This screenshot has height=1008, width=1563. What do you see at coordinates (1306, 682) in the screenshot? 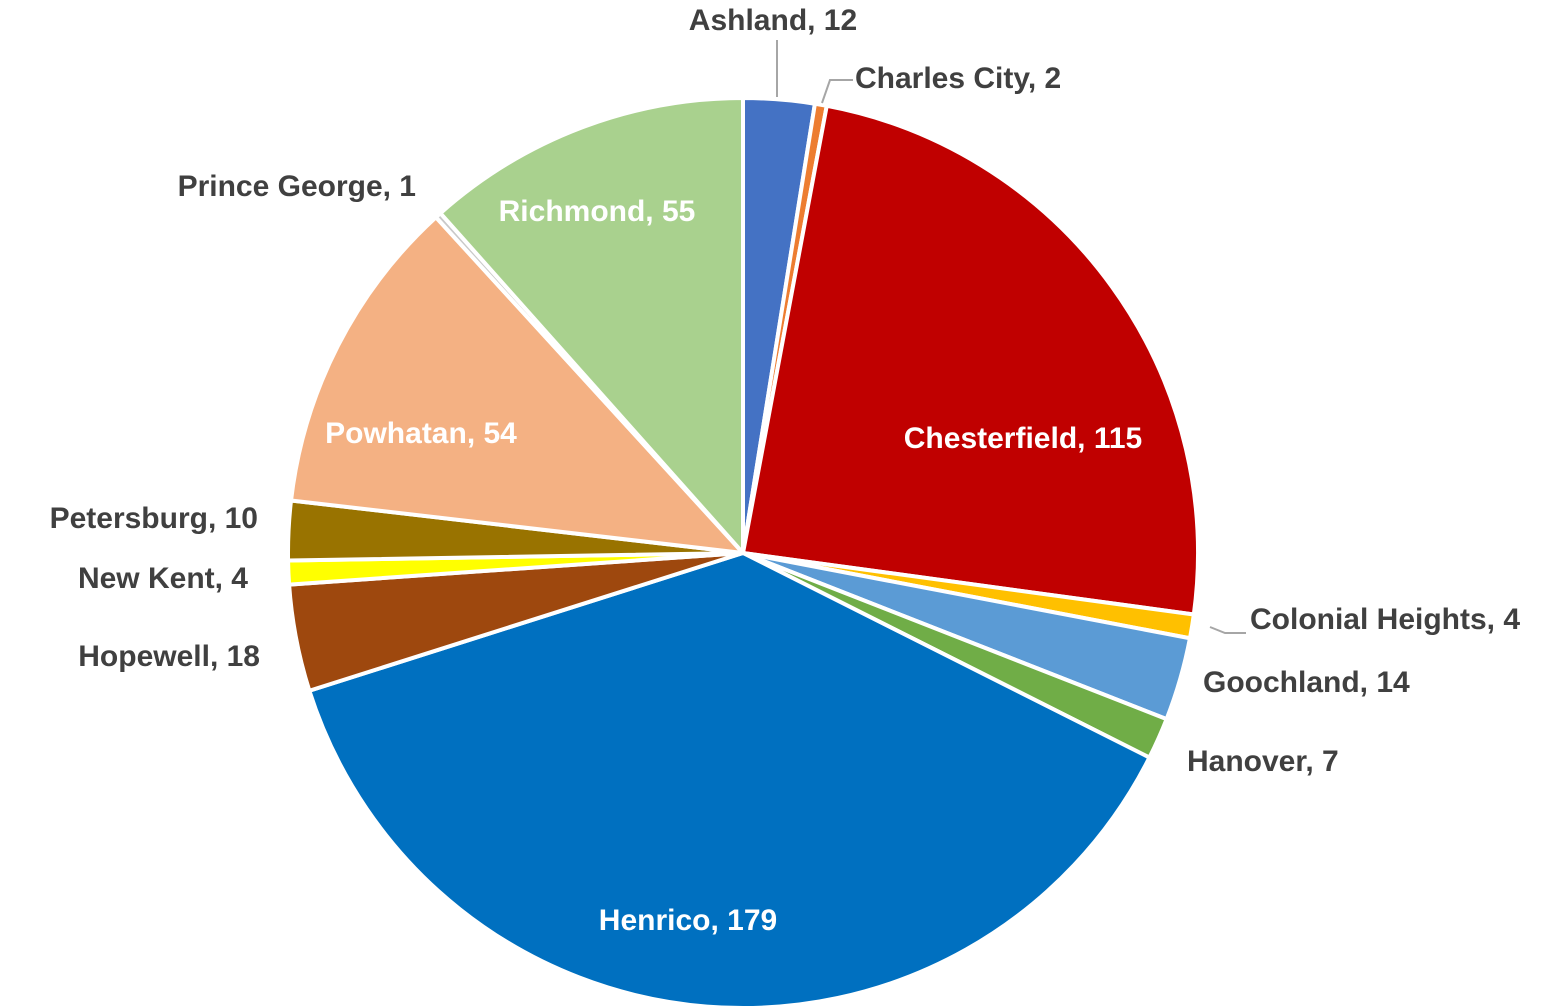
I see `data-label: Goochland, 14` at bounding box center [1306, 682].